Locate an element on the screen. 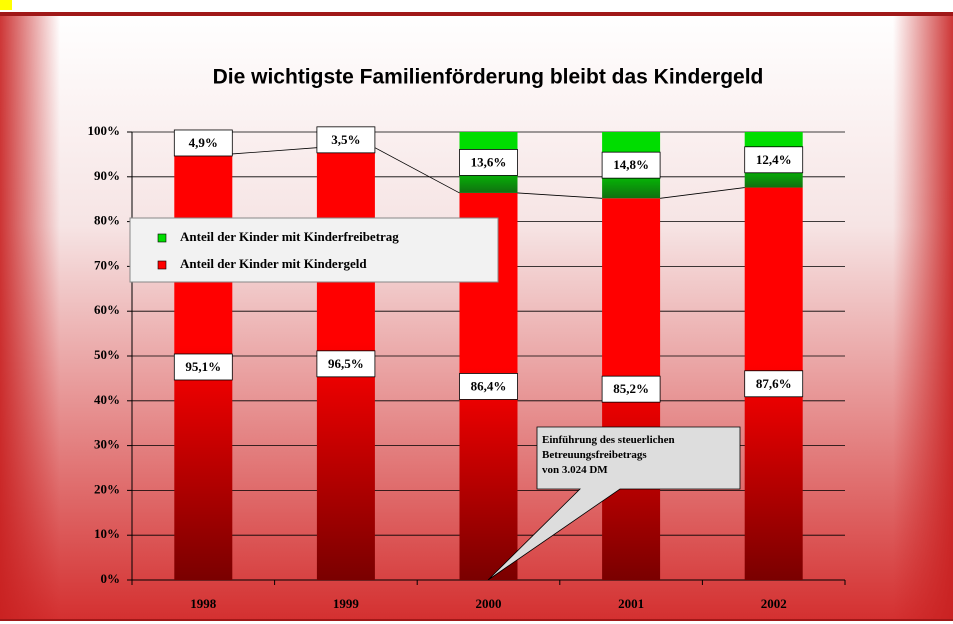 Image resolution: width=953 pixels, height=624 pixels. value-label: 85,2% is located at coordinates (631, 388).